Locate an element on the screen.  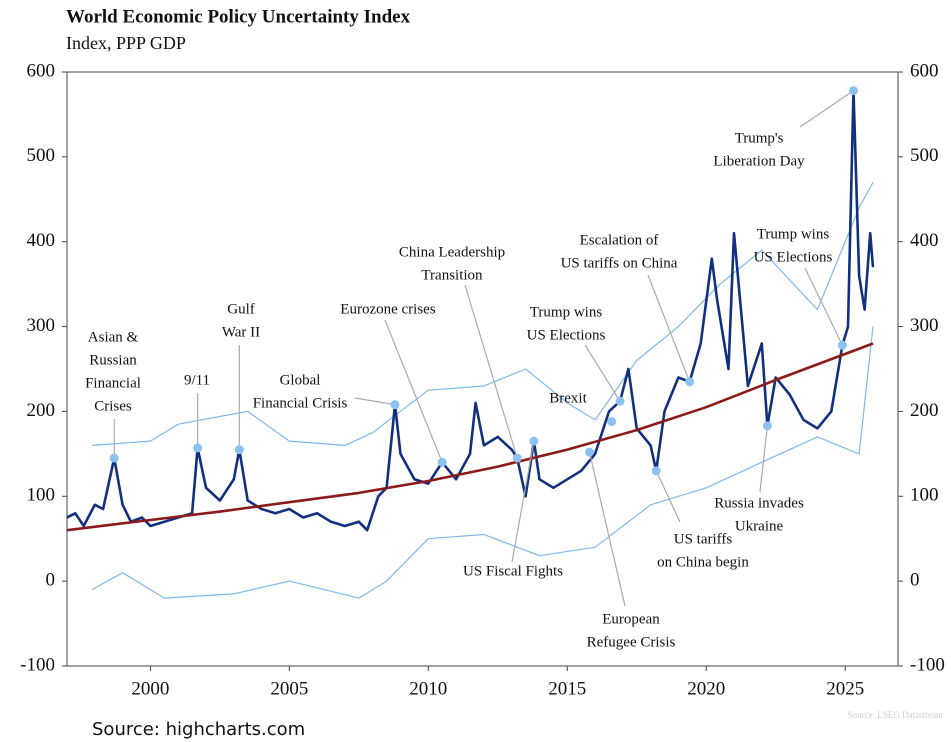
annotation-label: Financial Crisis is located at coordinates (300, 403).